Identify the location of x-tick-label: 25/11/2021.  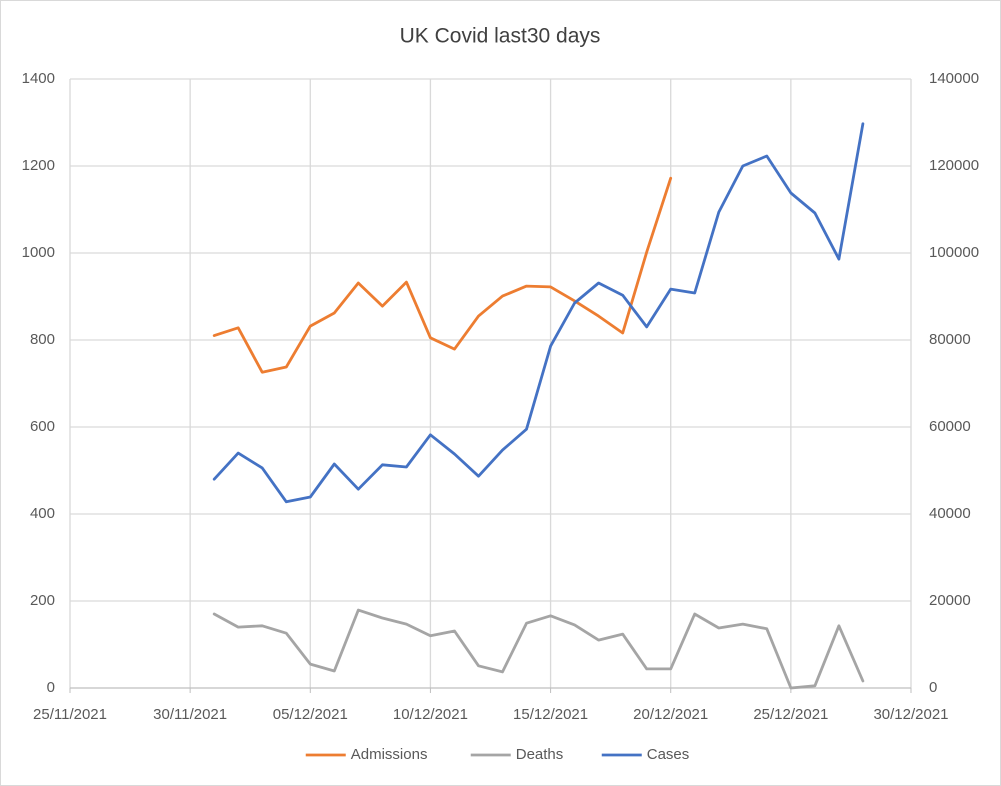
(70, 714).